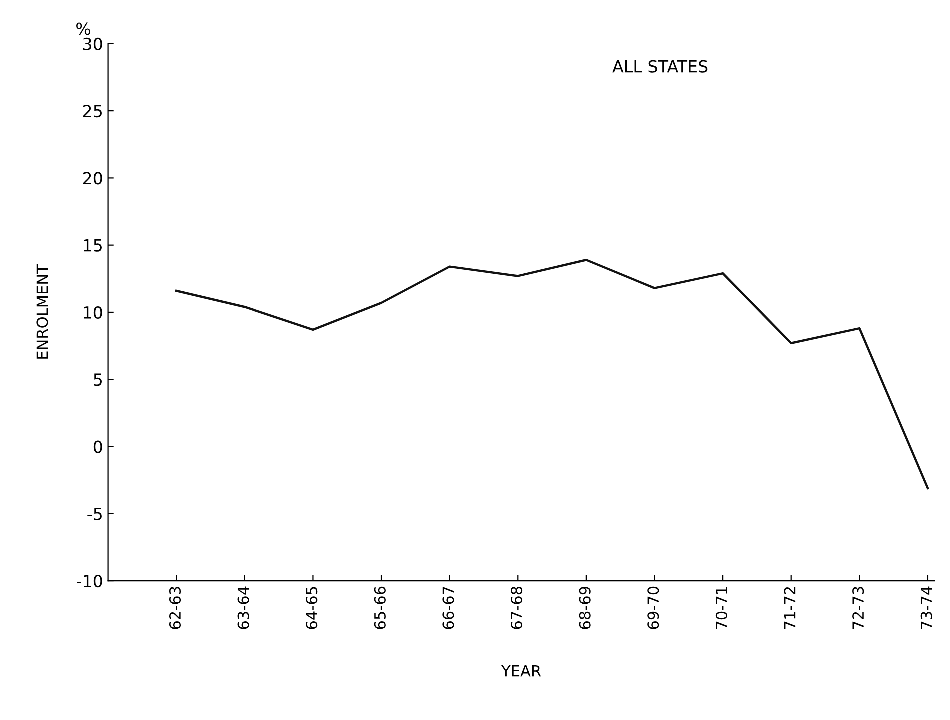 This screenshot has width=950, height=720. I want to click on x-tick-label: 71-72, so click(790, 608).